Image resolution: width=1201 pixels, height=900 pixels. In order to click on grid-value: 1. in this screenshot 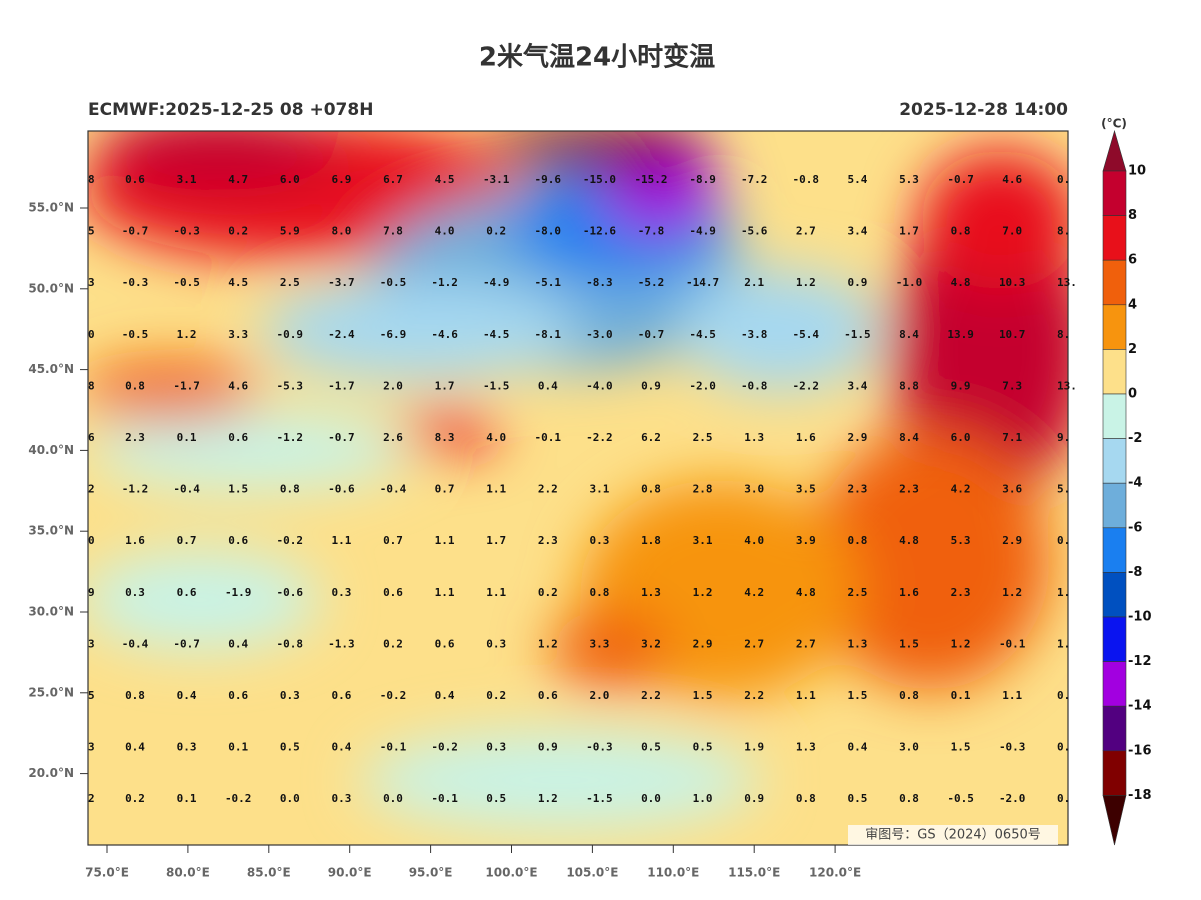, I will do `click(1063, 592)`.